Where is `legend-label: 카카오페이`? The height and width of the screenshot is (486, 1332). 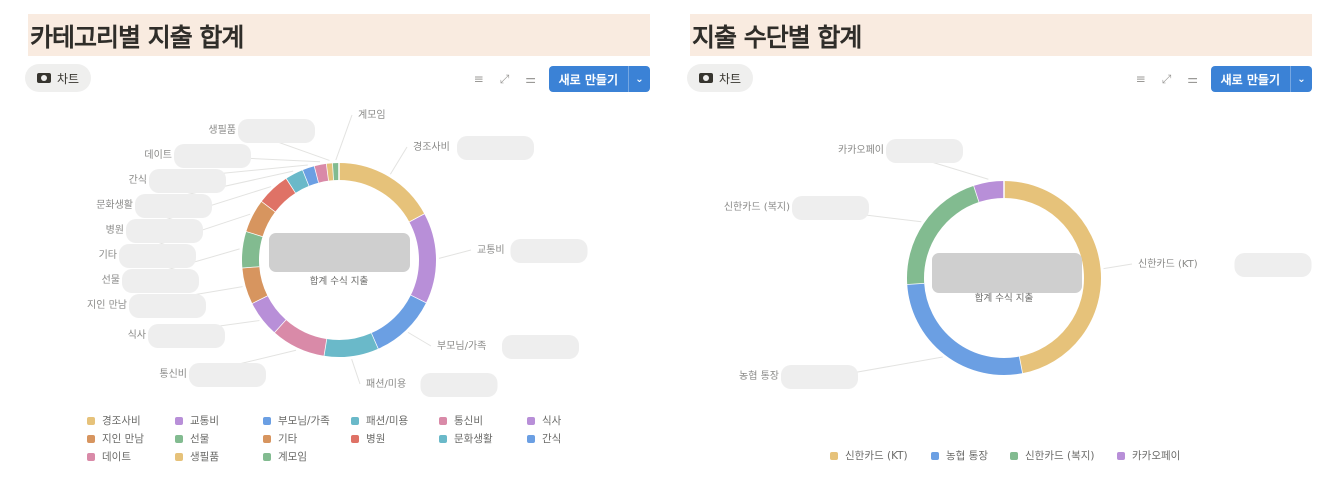 legend-label: 카카오페이 is located at coordinates (1156, 456).